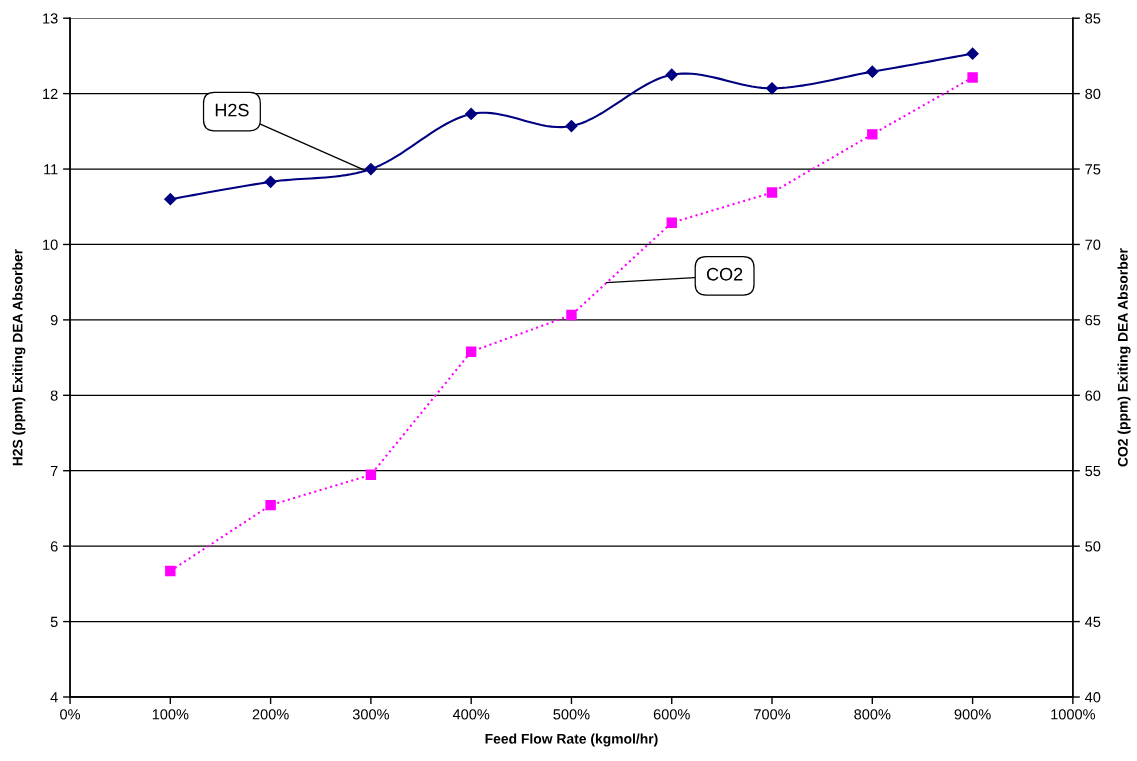 The width and height of the screenshot is (1137, 761). I want to click on y2-tick-label: 40, so click(1093, 697).